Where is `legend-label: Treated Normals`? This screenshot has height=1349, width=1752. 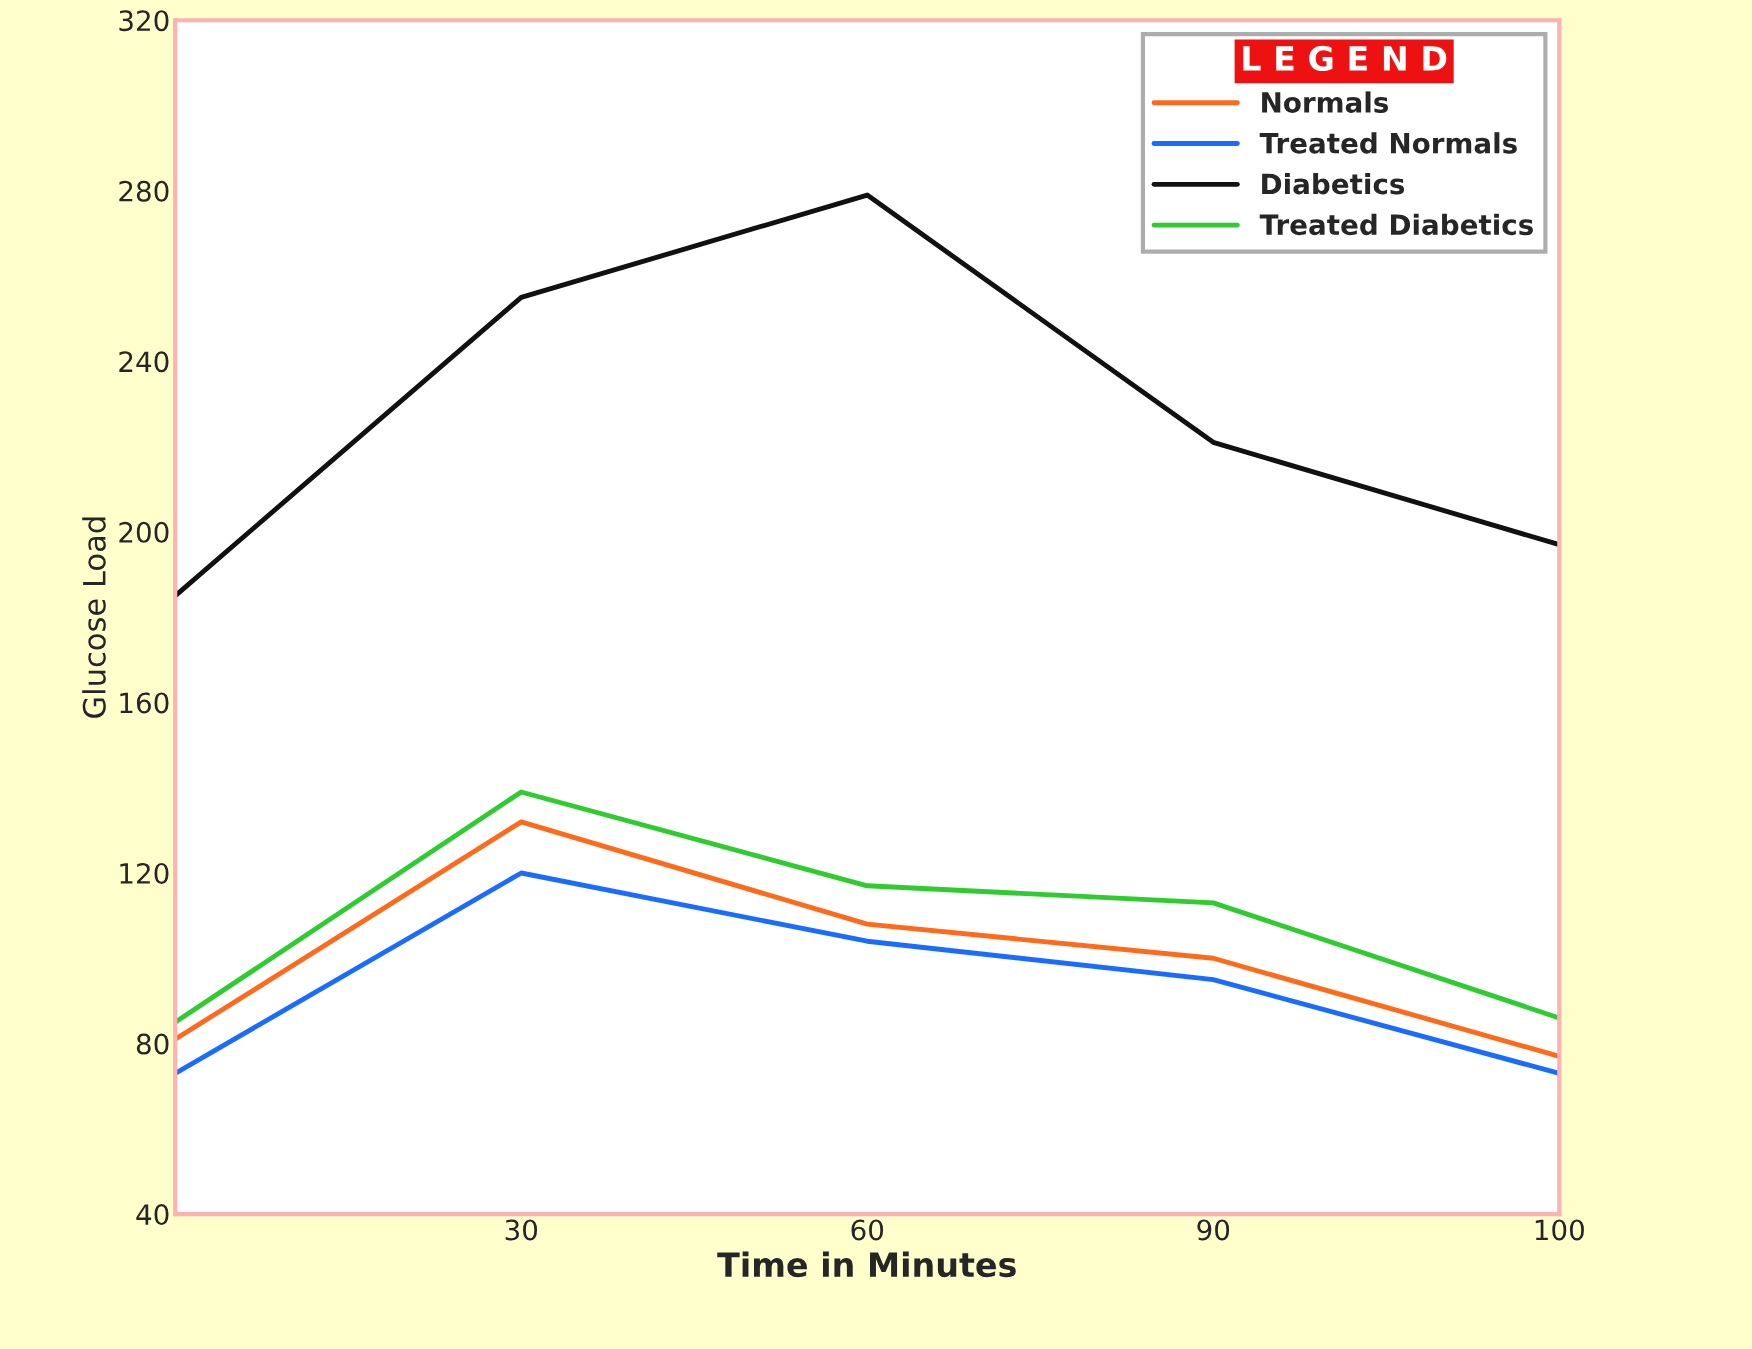
legend-label: Treated Normals is located at coordinates (1388, 143).